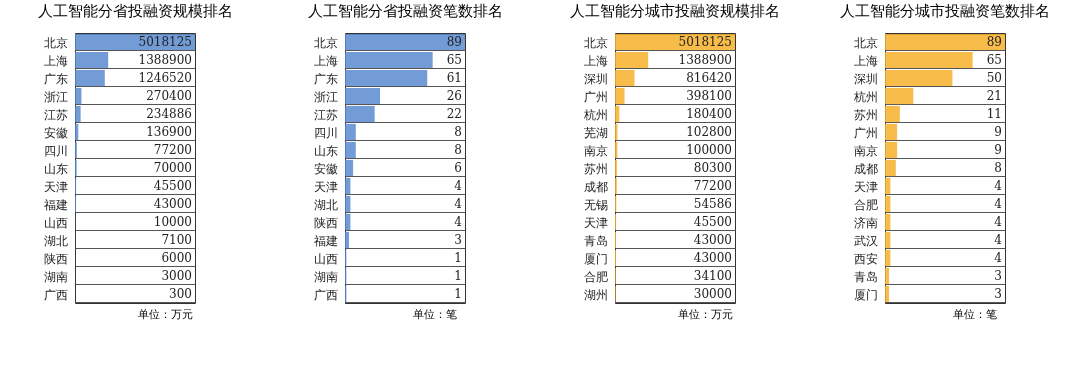  Describe the element at coordinates (595, 150) in the screenshot. I see `y-tick-label: 南京` at that location.